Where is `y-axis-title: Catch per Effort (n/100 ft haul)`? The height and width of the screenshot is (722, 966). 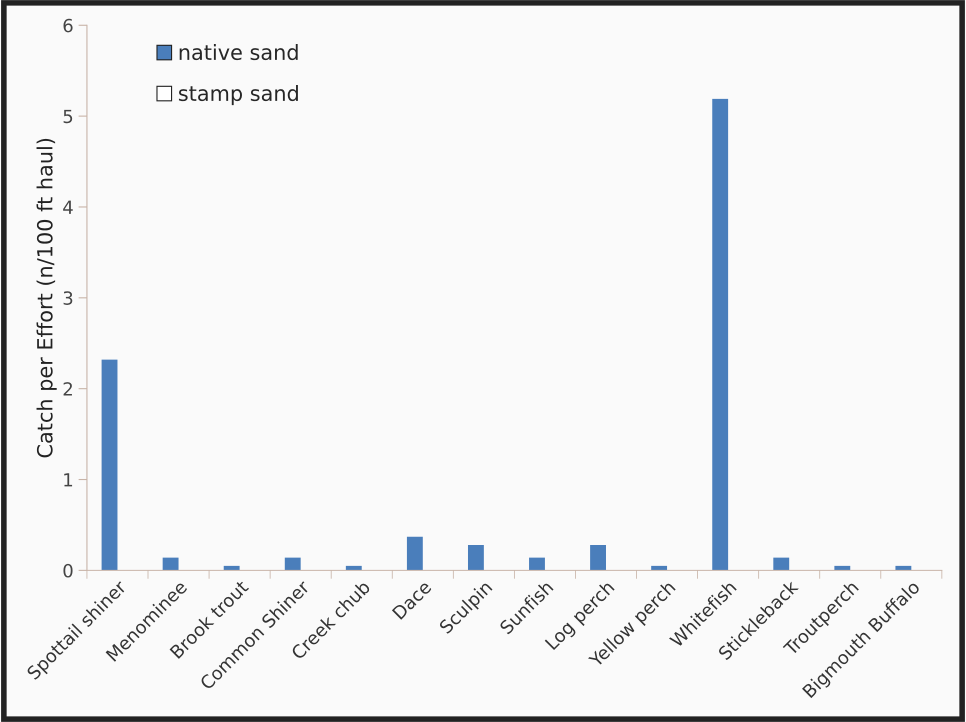
y-axis-title: Catch per Effort (n/100 ft haul) is located at coordinates (46, 298).